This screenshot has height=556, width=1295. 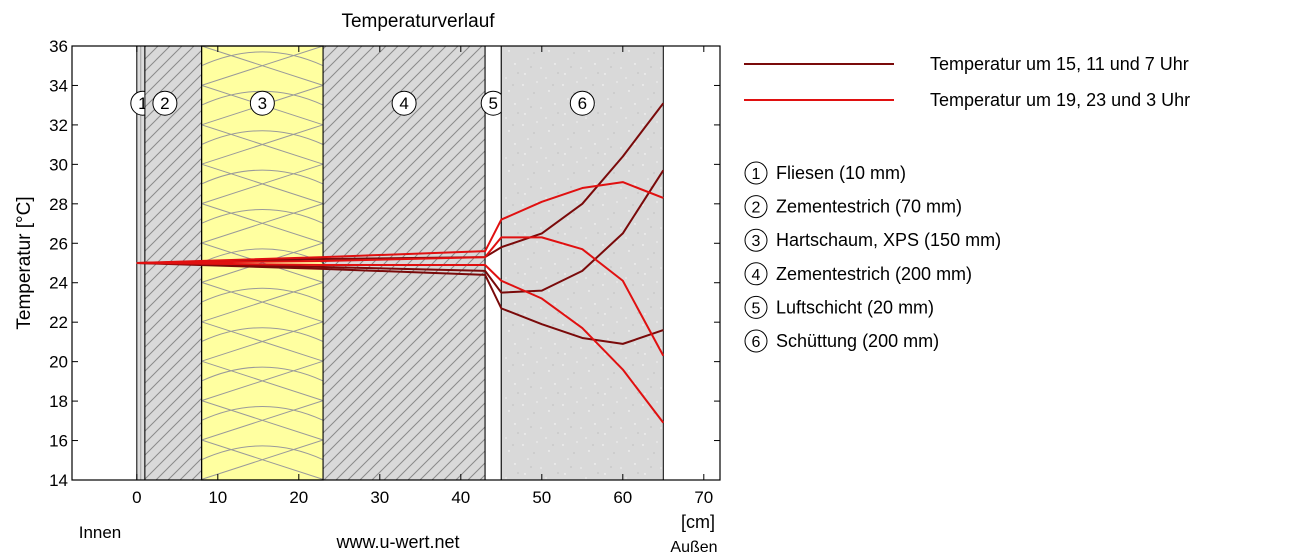 I want to click on layer-2-number: 2, so click(x=165, y=103).